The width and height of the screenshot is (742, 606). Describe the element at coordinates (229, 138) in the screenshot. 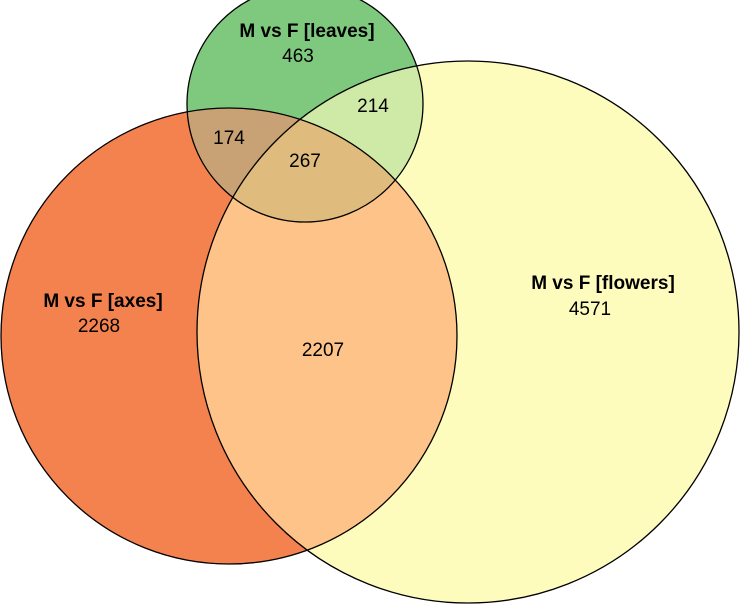

I see `leaves-axes-count: 174` at that location.